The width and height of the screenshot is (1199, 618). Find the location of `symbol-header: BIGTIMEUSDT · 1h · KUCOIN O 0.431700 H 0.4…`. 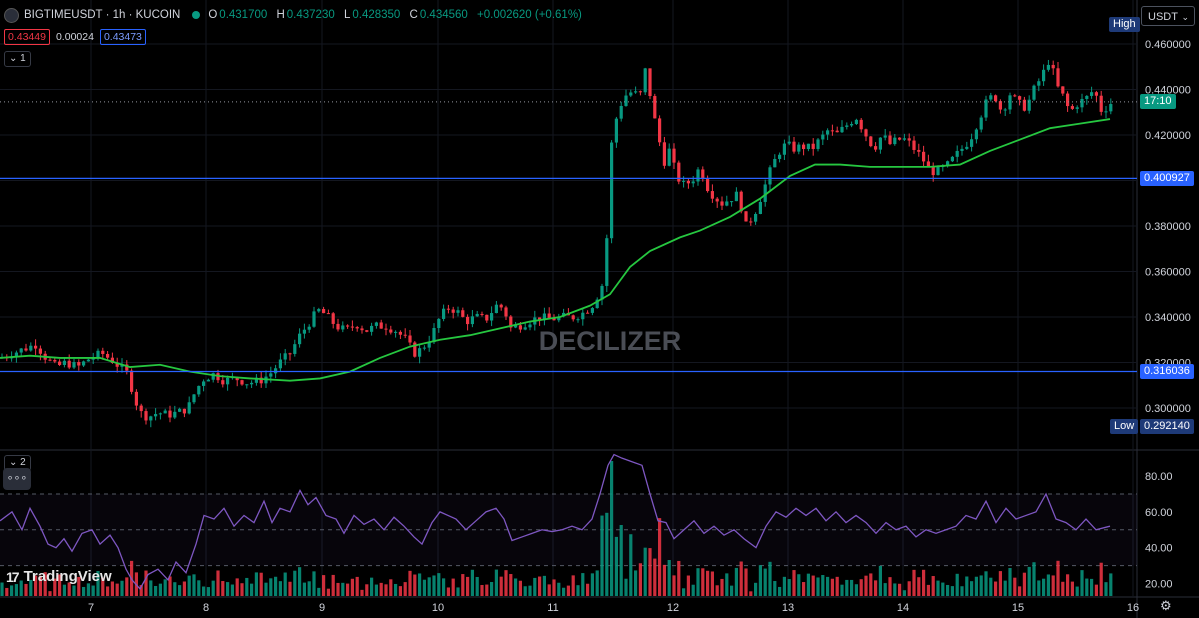

symbol-header: BIGTIMEUSDT · 1h · KUCOIN O 0.431700 H 0.4… is located at coordinates (296, 15).